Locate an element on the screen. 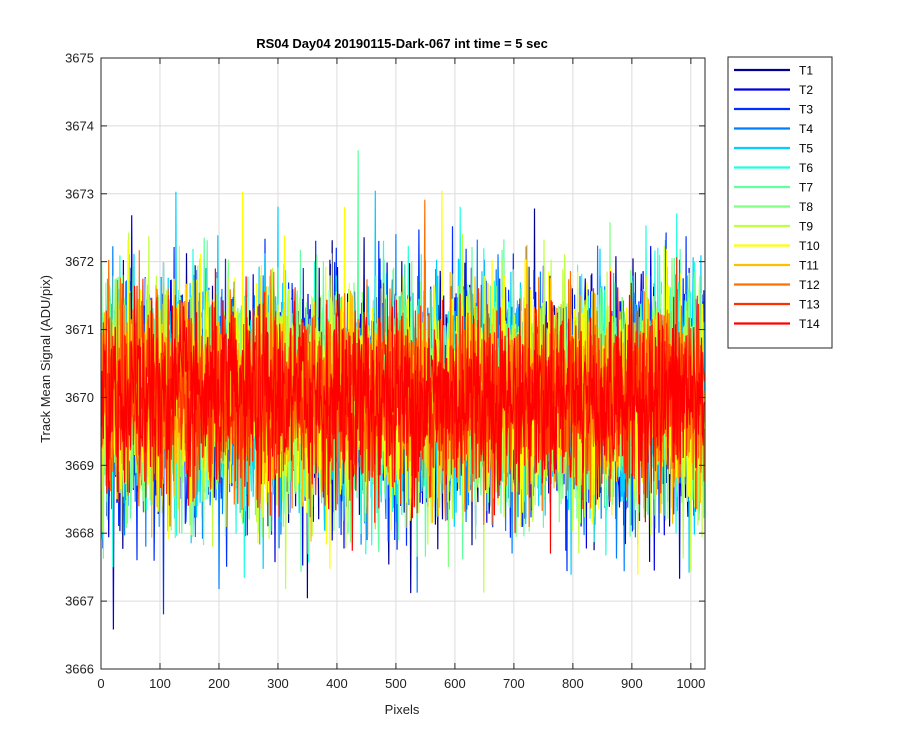  legend-box is located at coordinates (780, 202).